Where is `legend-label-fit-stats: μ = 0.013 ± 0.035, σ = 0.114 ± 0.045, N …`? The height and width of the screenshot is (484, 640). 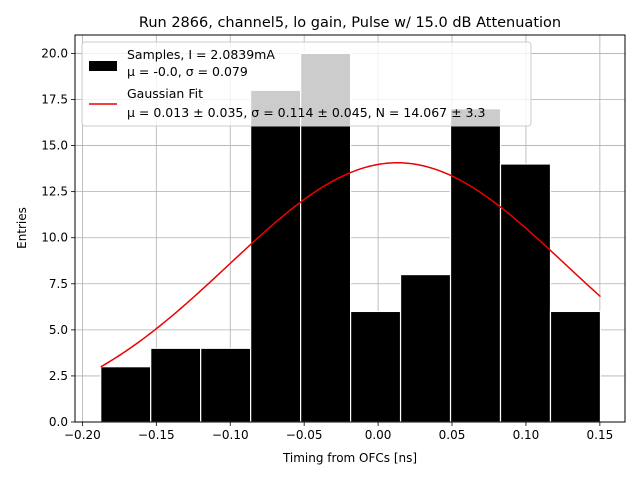 legend-label-fit-stats: μ = 0.013 ± 0.035, σ = 0.114 ± 0.045, N … is located at coordinates (306, 112).